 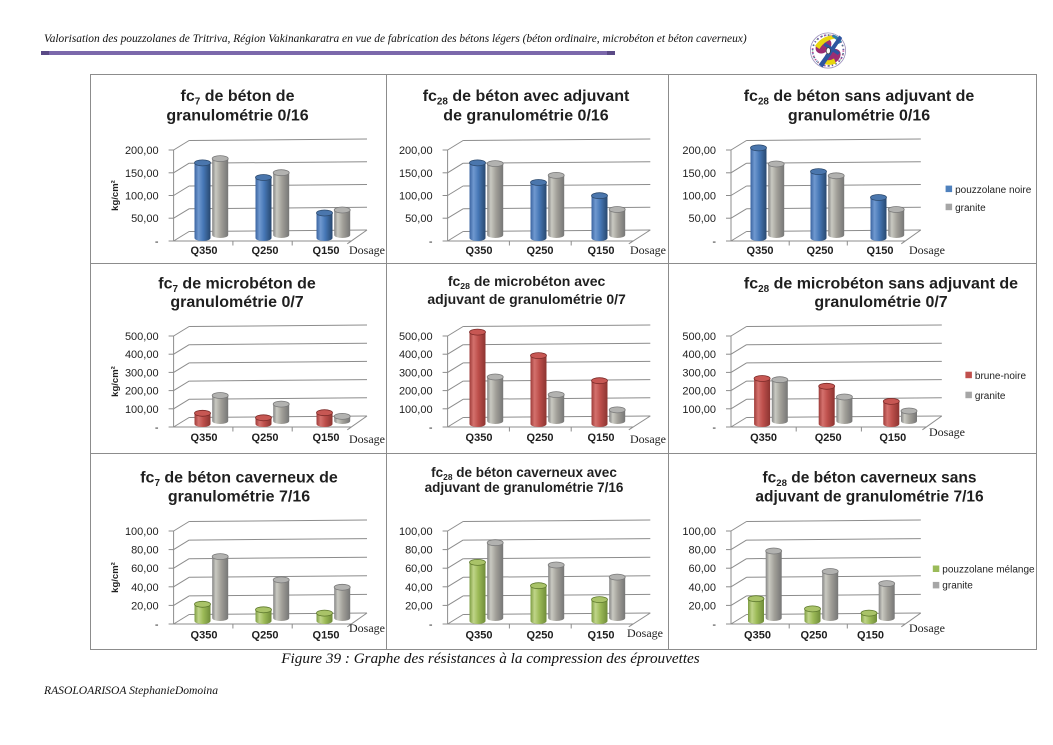 What do you see at coordinates (237, 286) in the screenshot?
I see `svg-text: fc7 de microbéton de` at bounding box center [237, 286].